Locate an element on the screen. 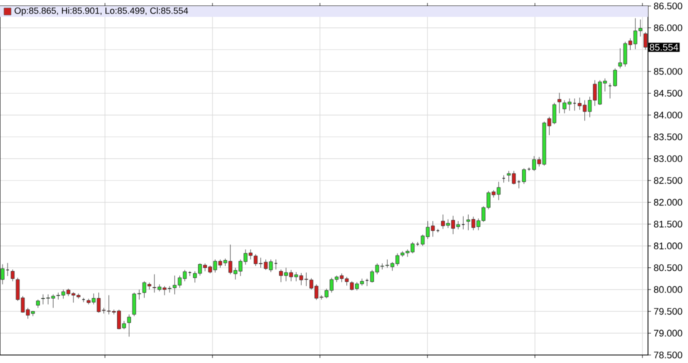  y-tick-label: 80.500 is located at coordinates (668, 268).